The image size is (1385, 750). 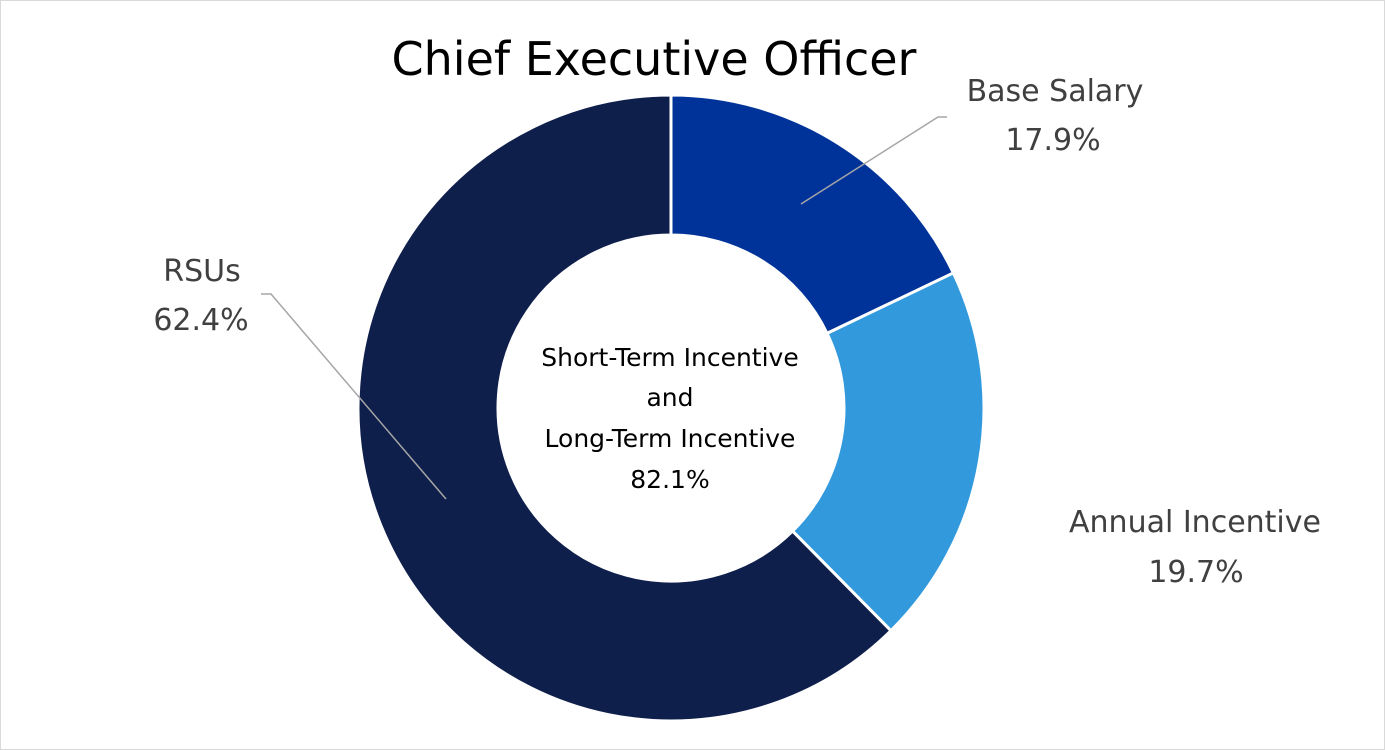 What do you see at coordinates (654, 59) in the screenshot?
I see `chart-title: Chief Executive Officer` at bounding box center [654, 59].